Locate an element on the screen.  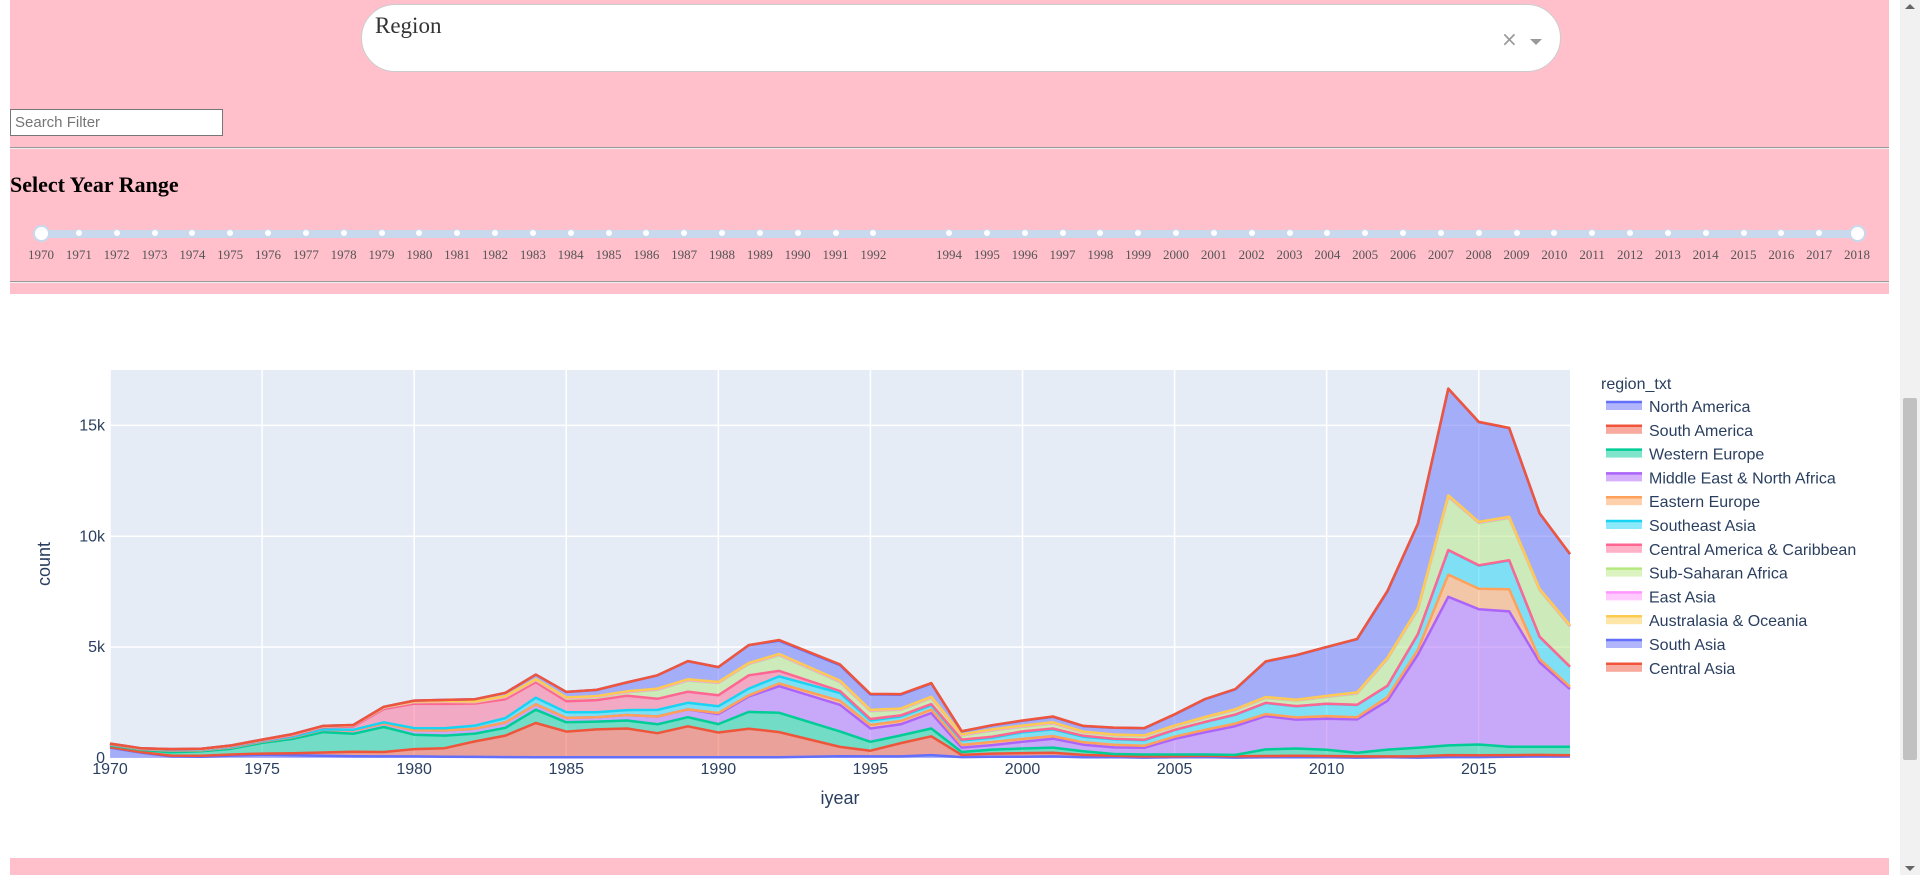
slider-mark-label: 2003 is located at coordinates (1289, 254).